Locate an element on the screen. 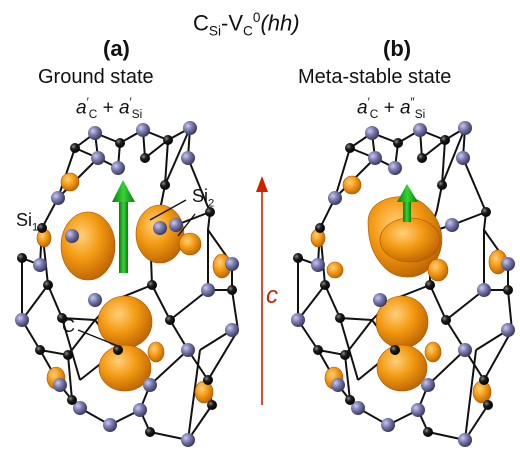 This screenshot has width=520, height=468. panel-b-label: (b) is located at coordinates (397, 48).